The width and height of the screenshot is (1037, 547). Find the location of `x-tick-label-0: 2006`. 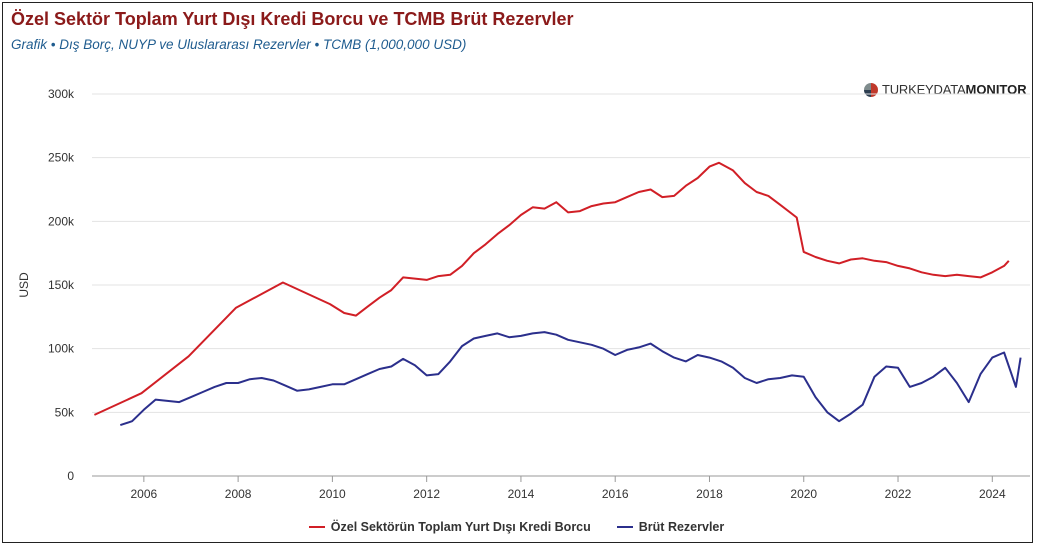

x-tick-label-0: 2006 is located at coordinates (143, 494).